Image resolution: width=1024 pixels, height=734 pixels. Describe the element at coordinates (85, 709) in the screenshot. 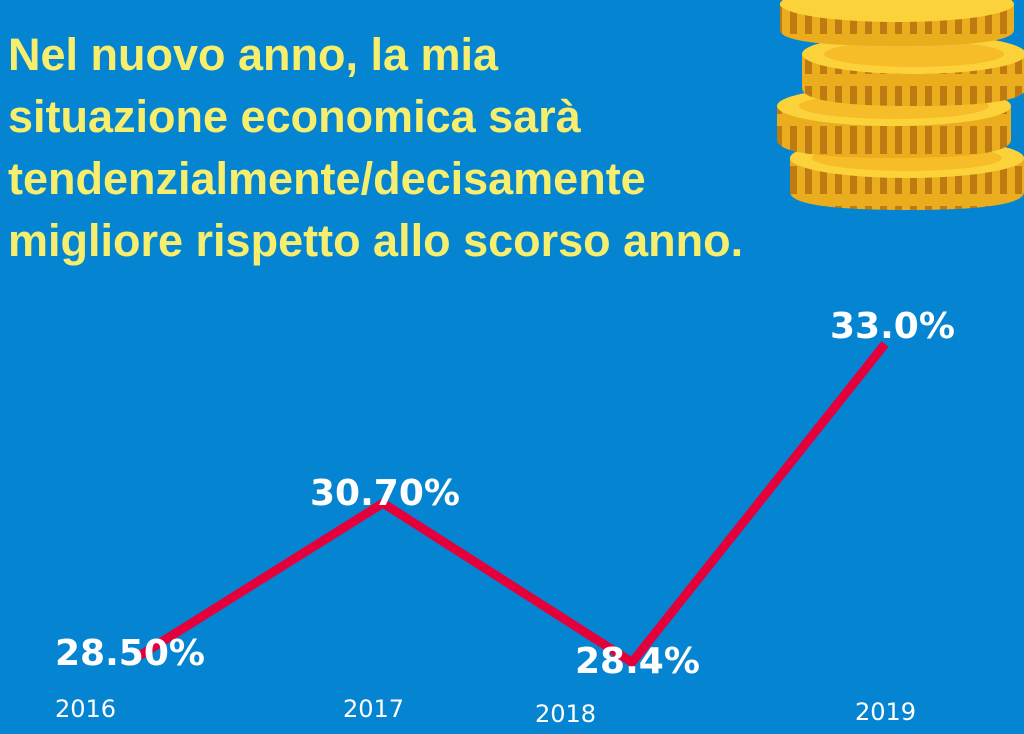

I see `x-tick-label: 2016` at that location.